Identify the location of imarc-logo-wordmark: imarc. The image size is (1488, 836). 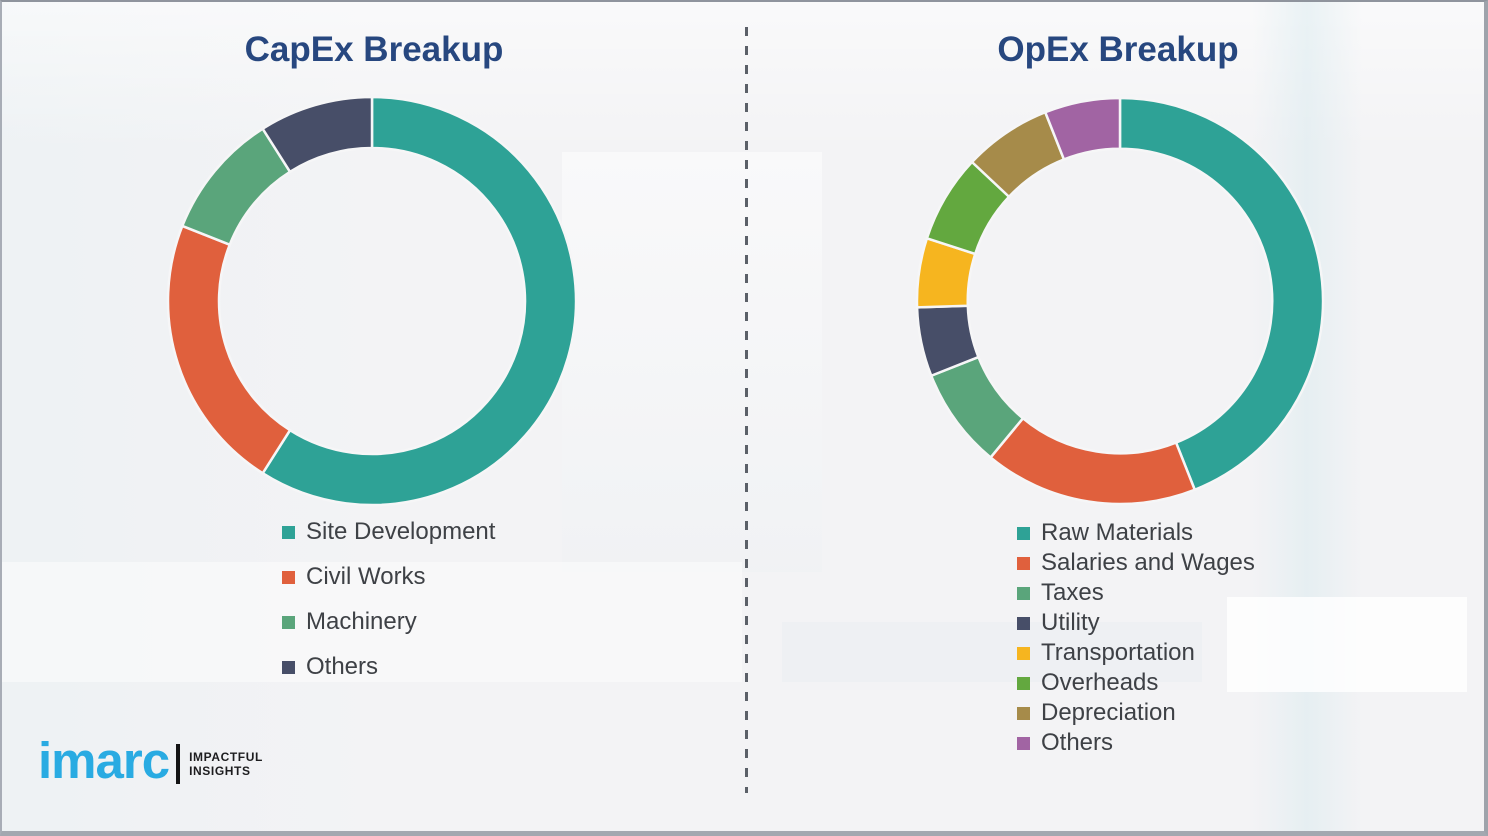
(104, 760).